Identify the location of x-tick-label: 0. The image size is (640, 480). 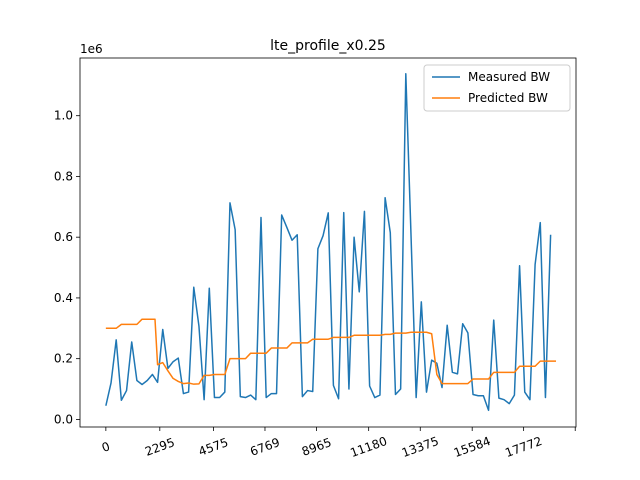
(106, 447).